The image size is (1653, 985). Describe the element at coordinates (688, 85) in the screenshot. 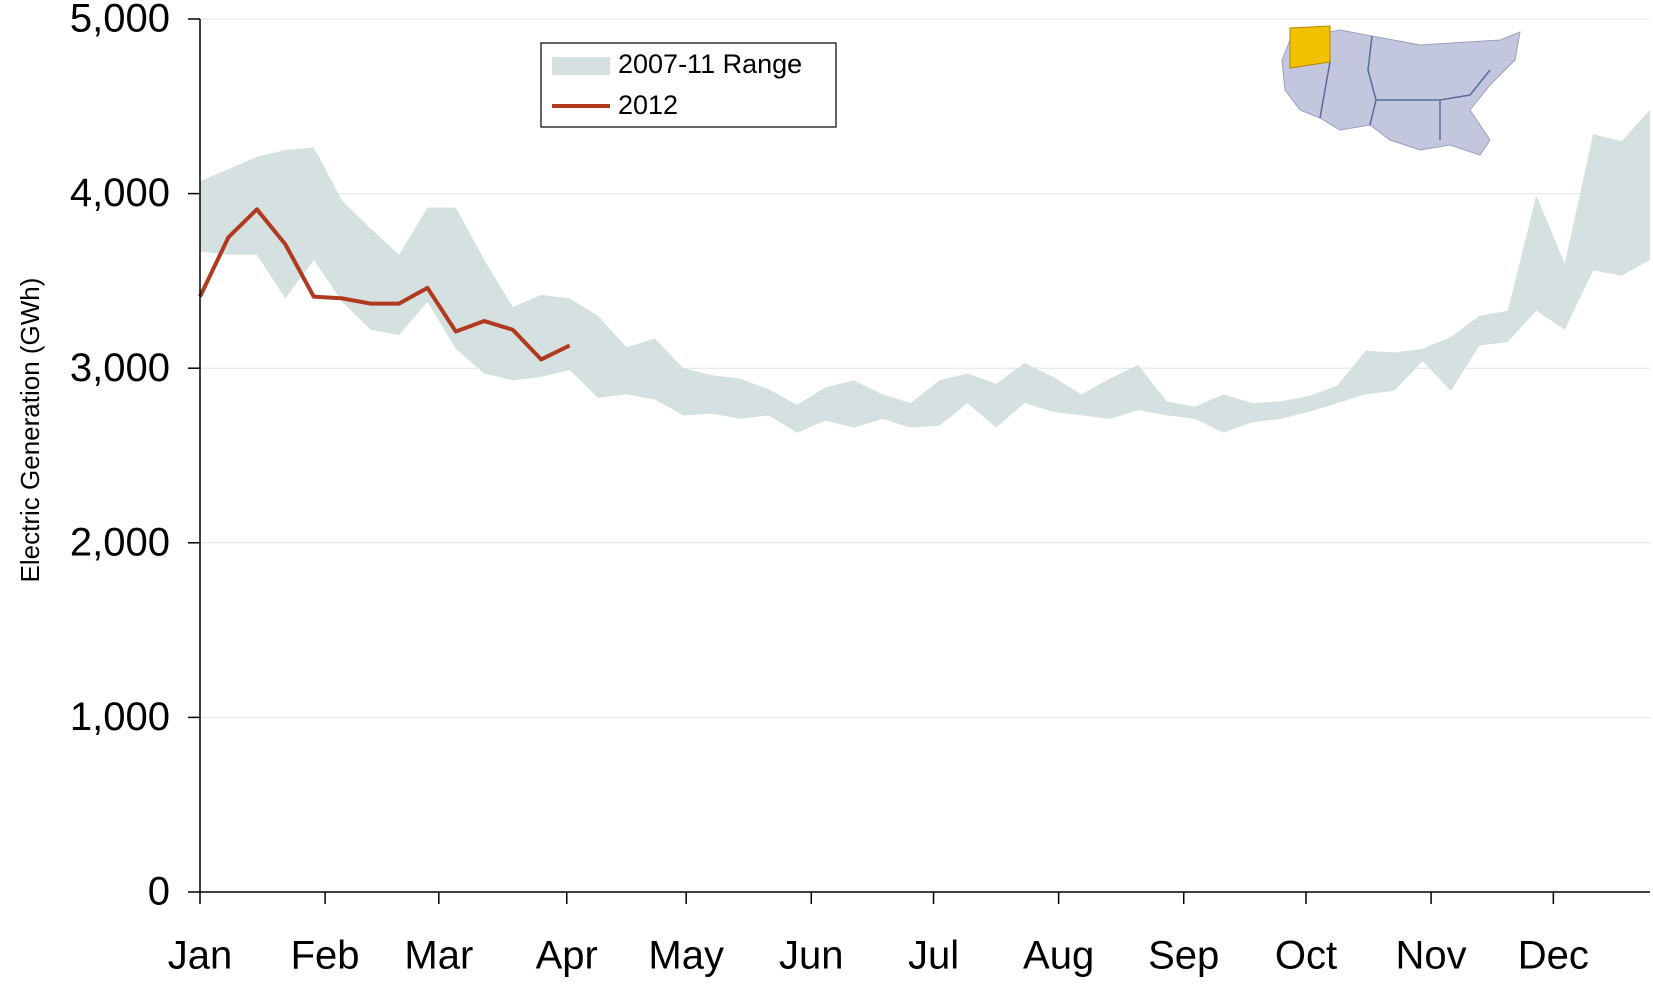

I see `legend: 2007-11 Range 2012` at that location.